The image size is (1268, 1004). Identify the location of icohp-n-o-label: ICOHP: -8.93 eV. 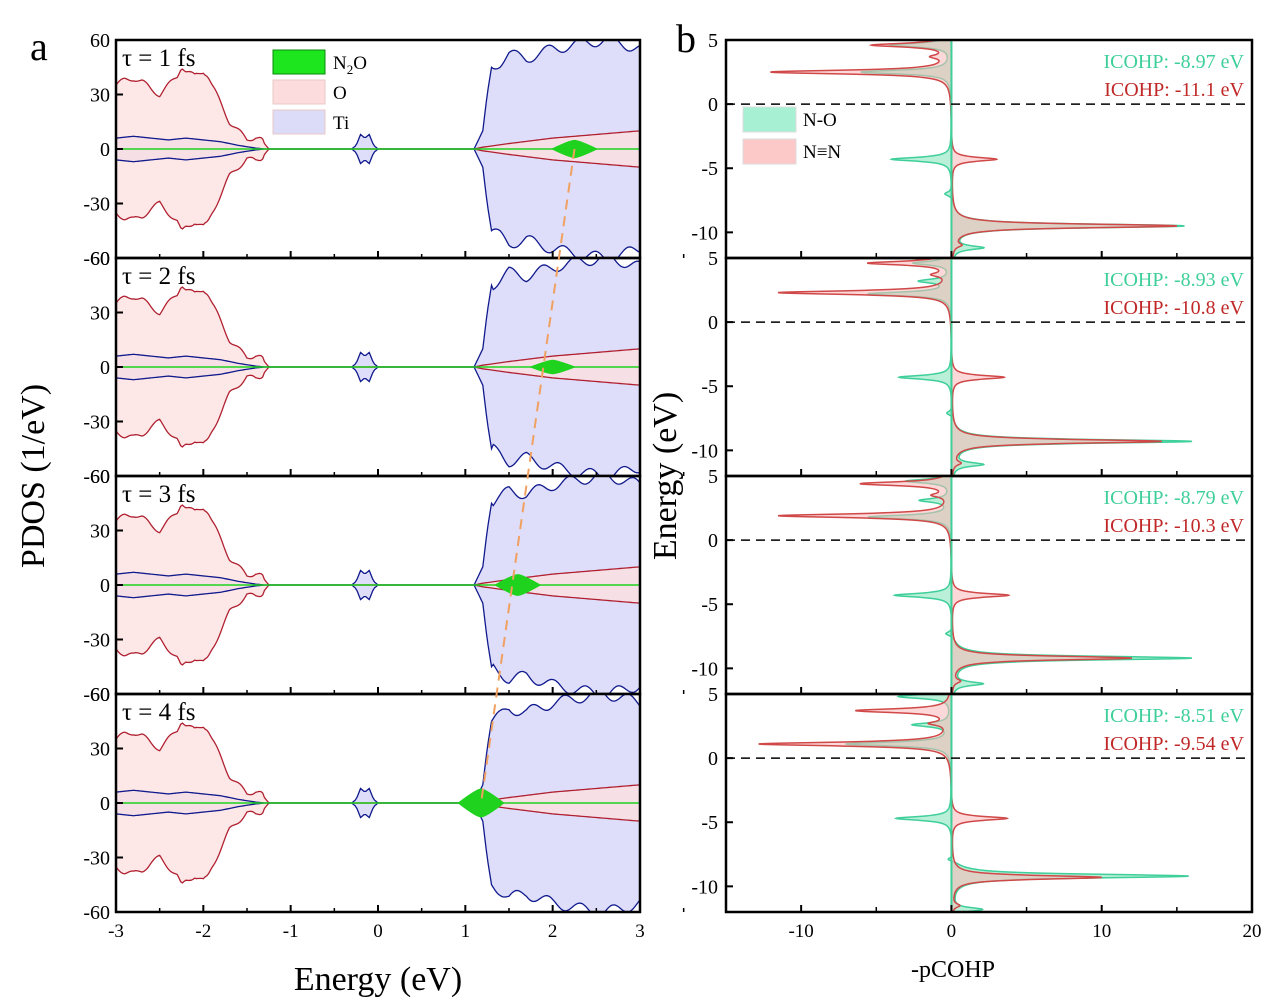
(1173, 280).